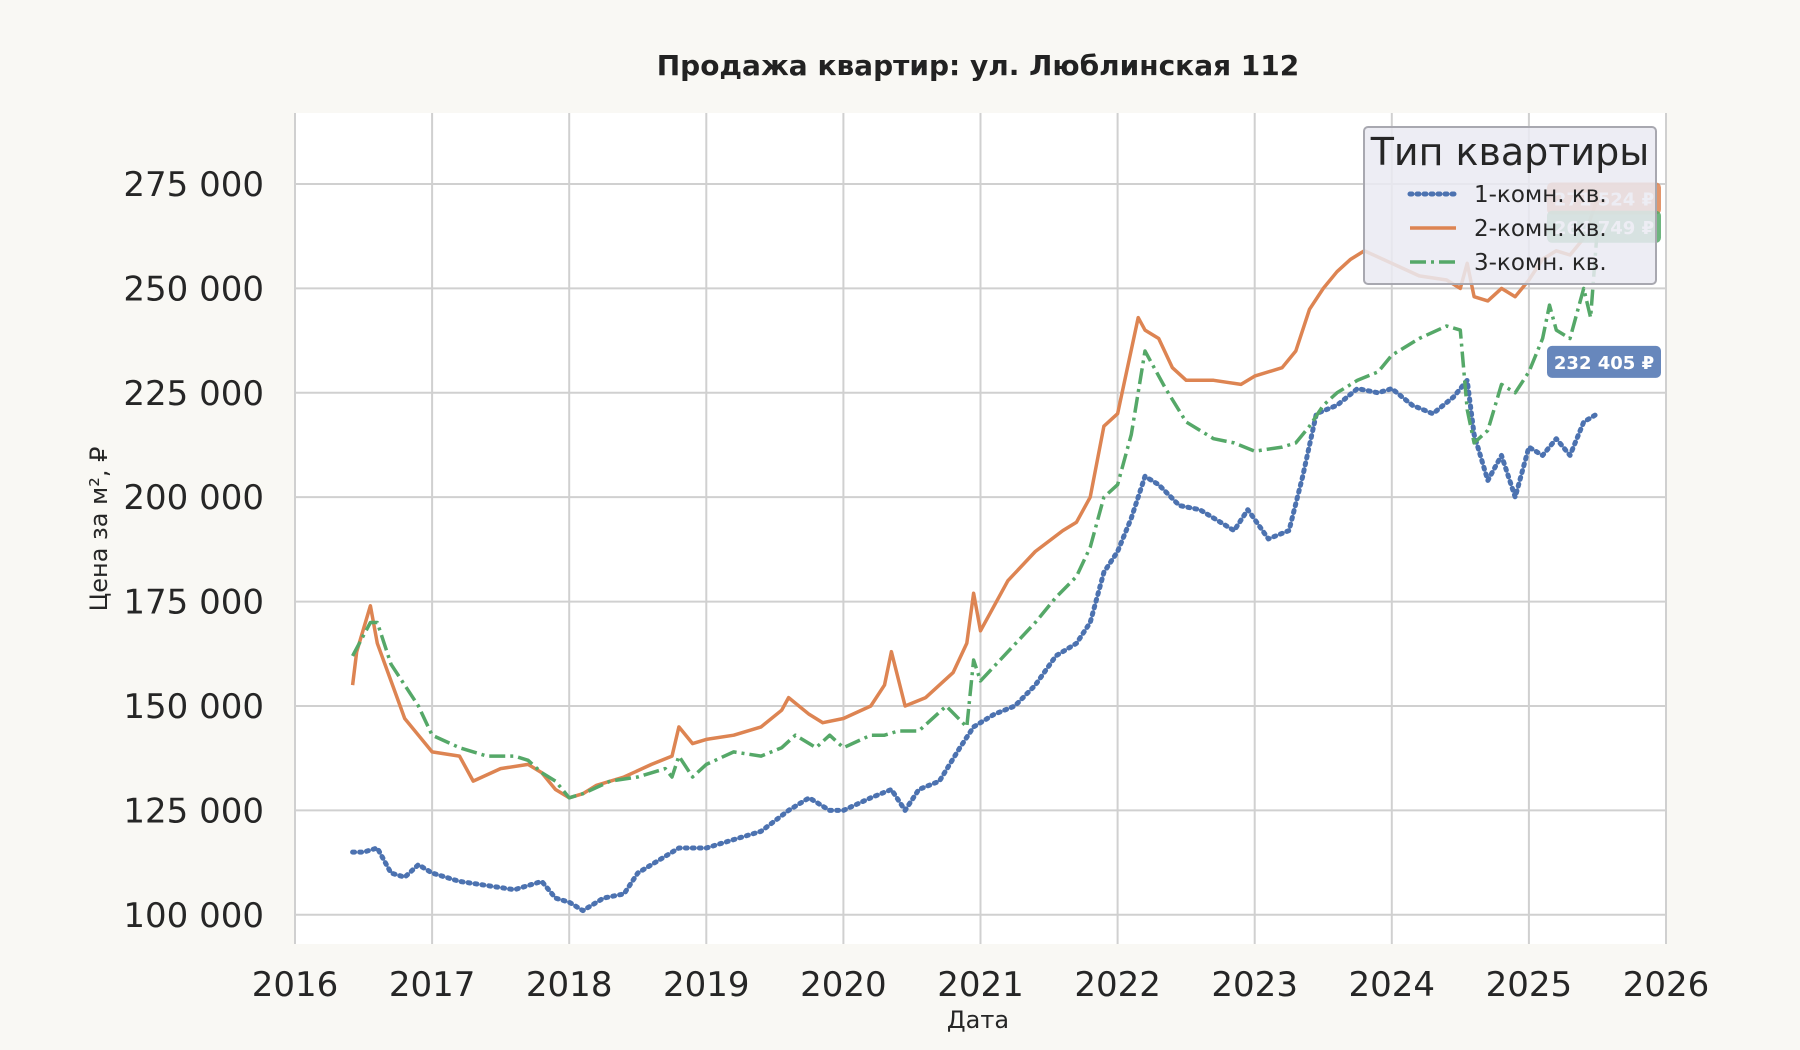 Image resolution: width=1800 pixels, height=1050 pixels. Describe the element at coordinates (193, 498) in the screenshot. I see `y-tick-label: 200 000` at that location.